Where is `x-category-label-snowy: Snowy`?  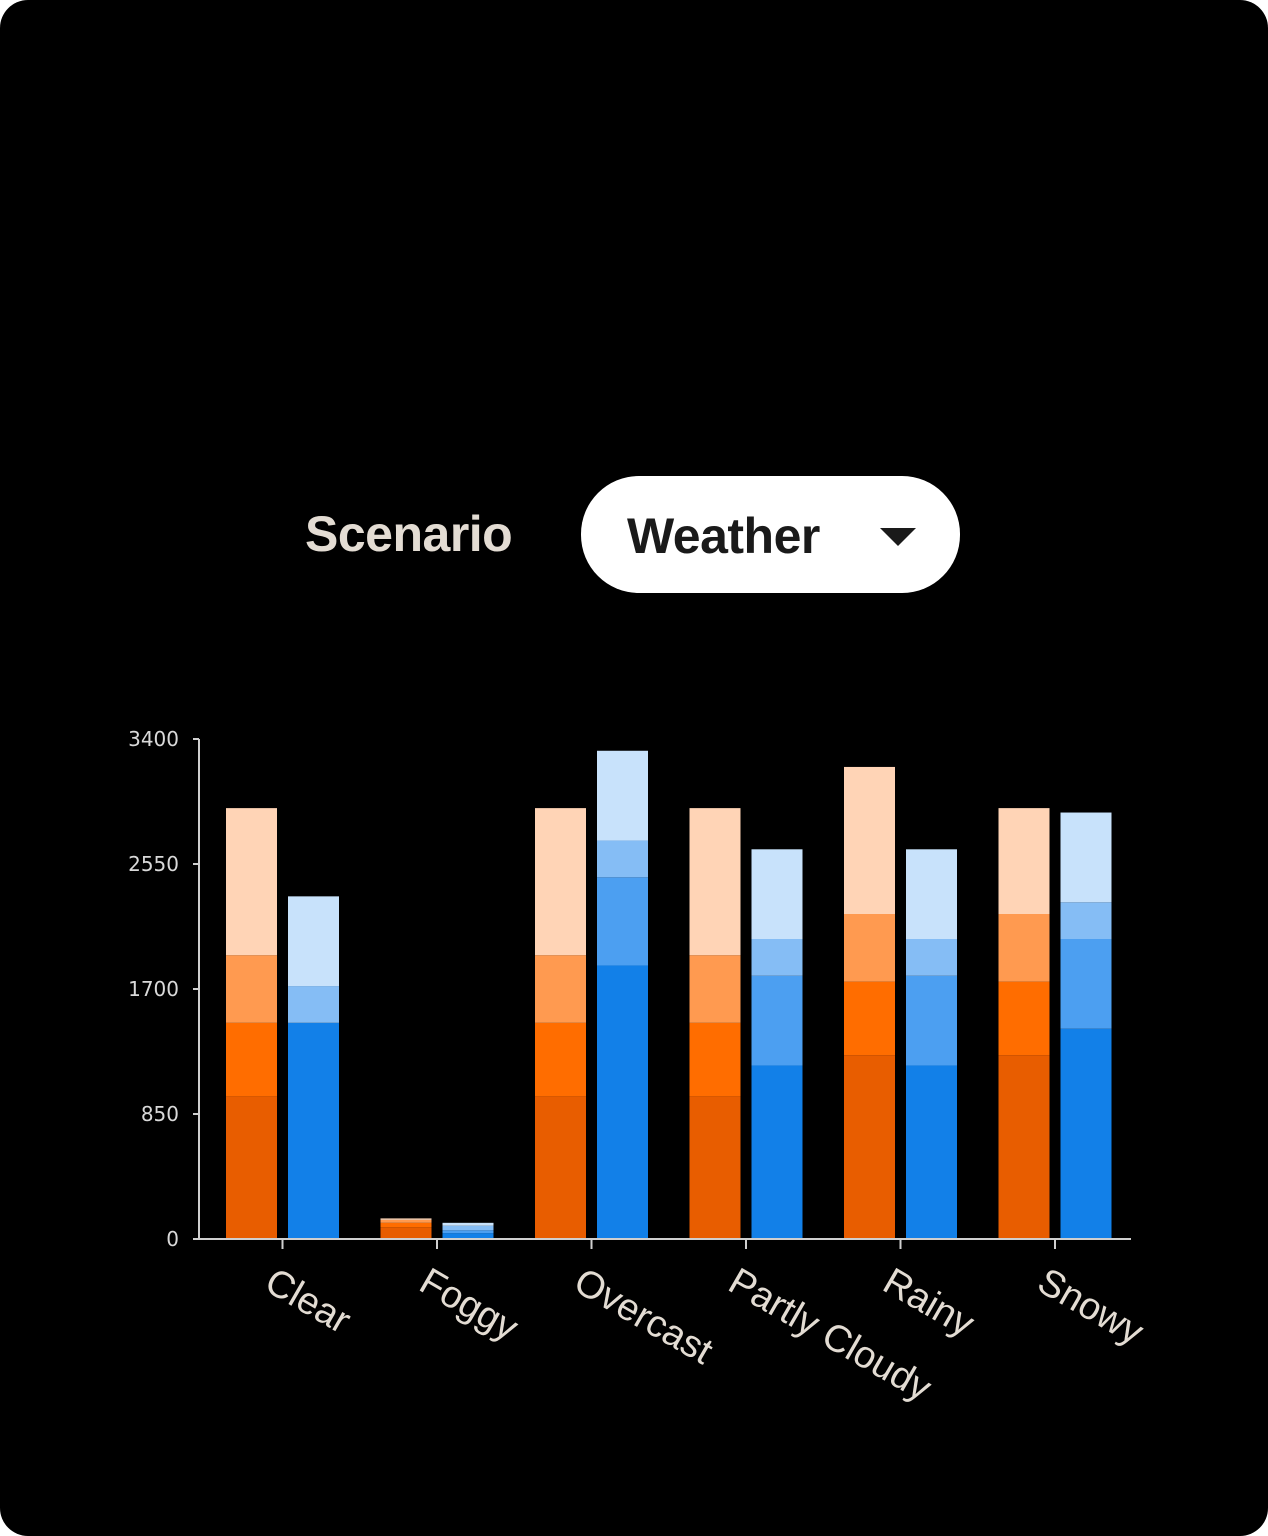 x-category-label-snowy: Snowy is located at coordinates (1091, 1306).